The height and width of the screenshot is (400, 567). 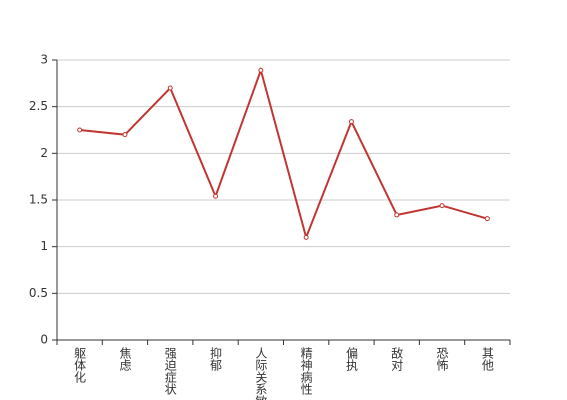 What do you see at coordinates (38, 200) in the screenshot?
I see `y-tick-label: 1.5` at bounding box center [38, 200].